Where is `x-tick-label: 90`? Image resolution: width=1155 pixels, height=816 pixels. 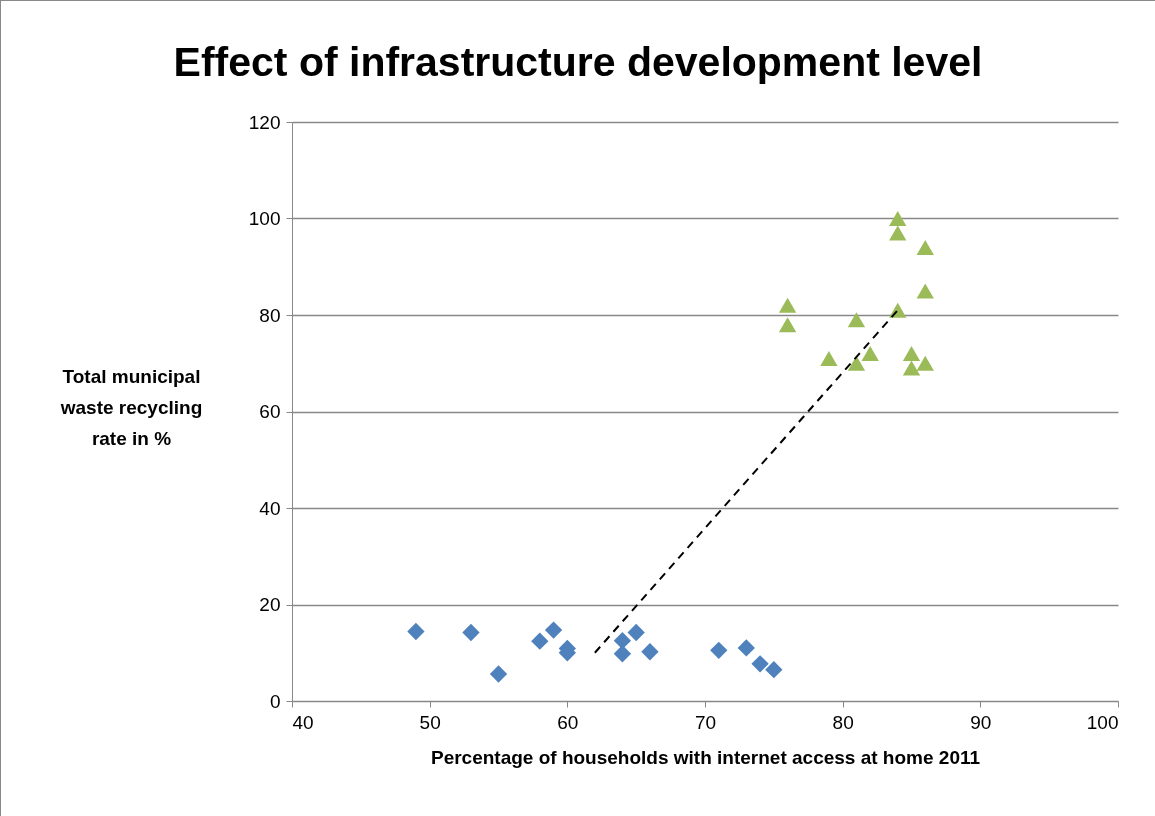
x-tick-label: 90 is located at coordinates (981, 722).